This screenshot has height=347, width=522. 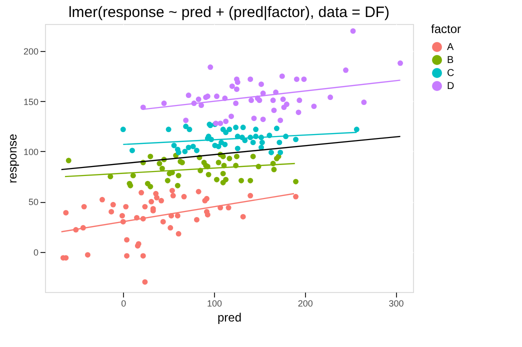 I want to click on legend-label: C, so click(x=450, y=73).